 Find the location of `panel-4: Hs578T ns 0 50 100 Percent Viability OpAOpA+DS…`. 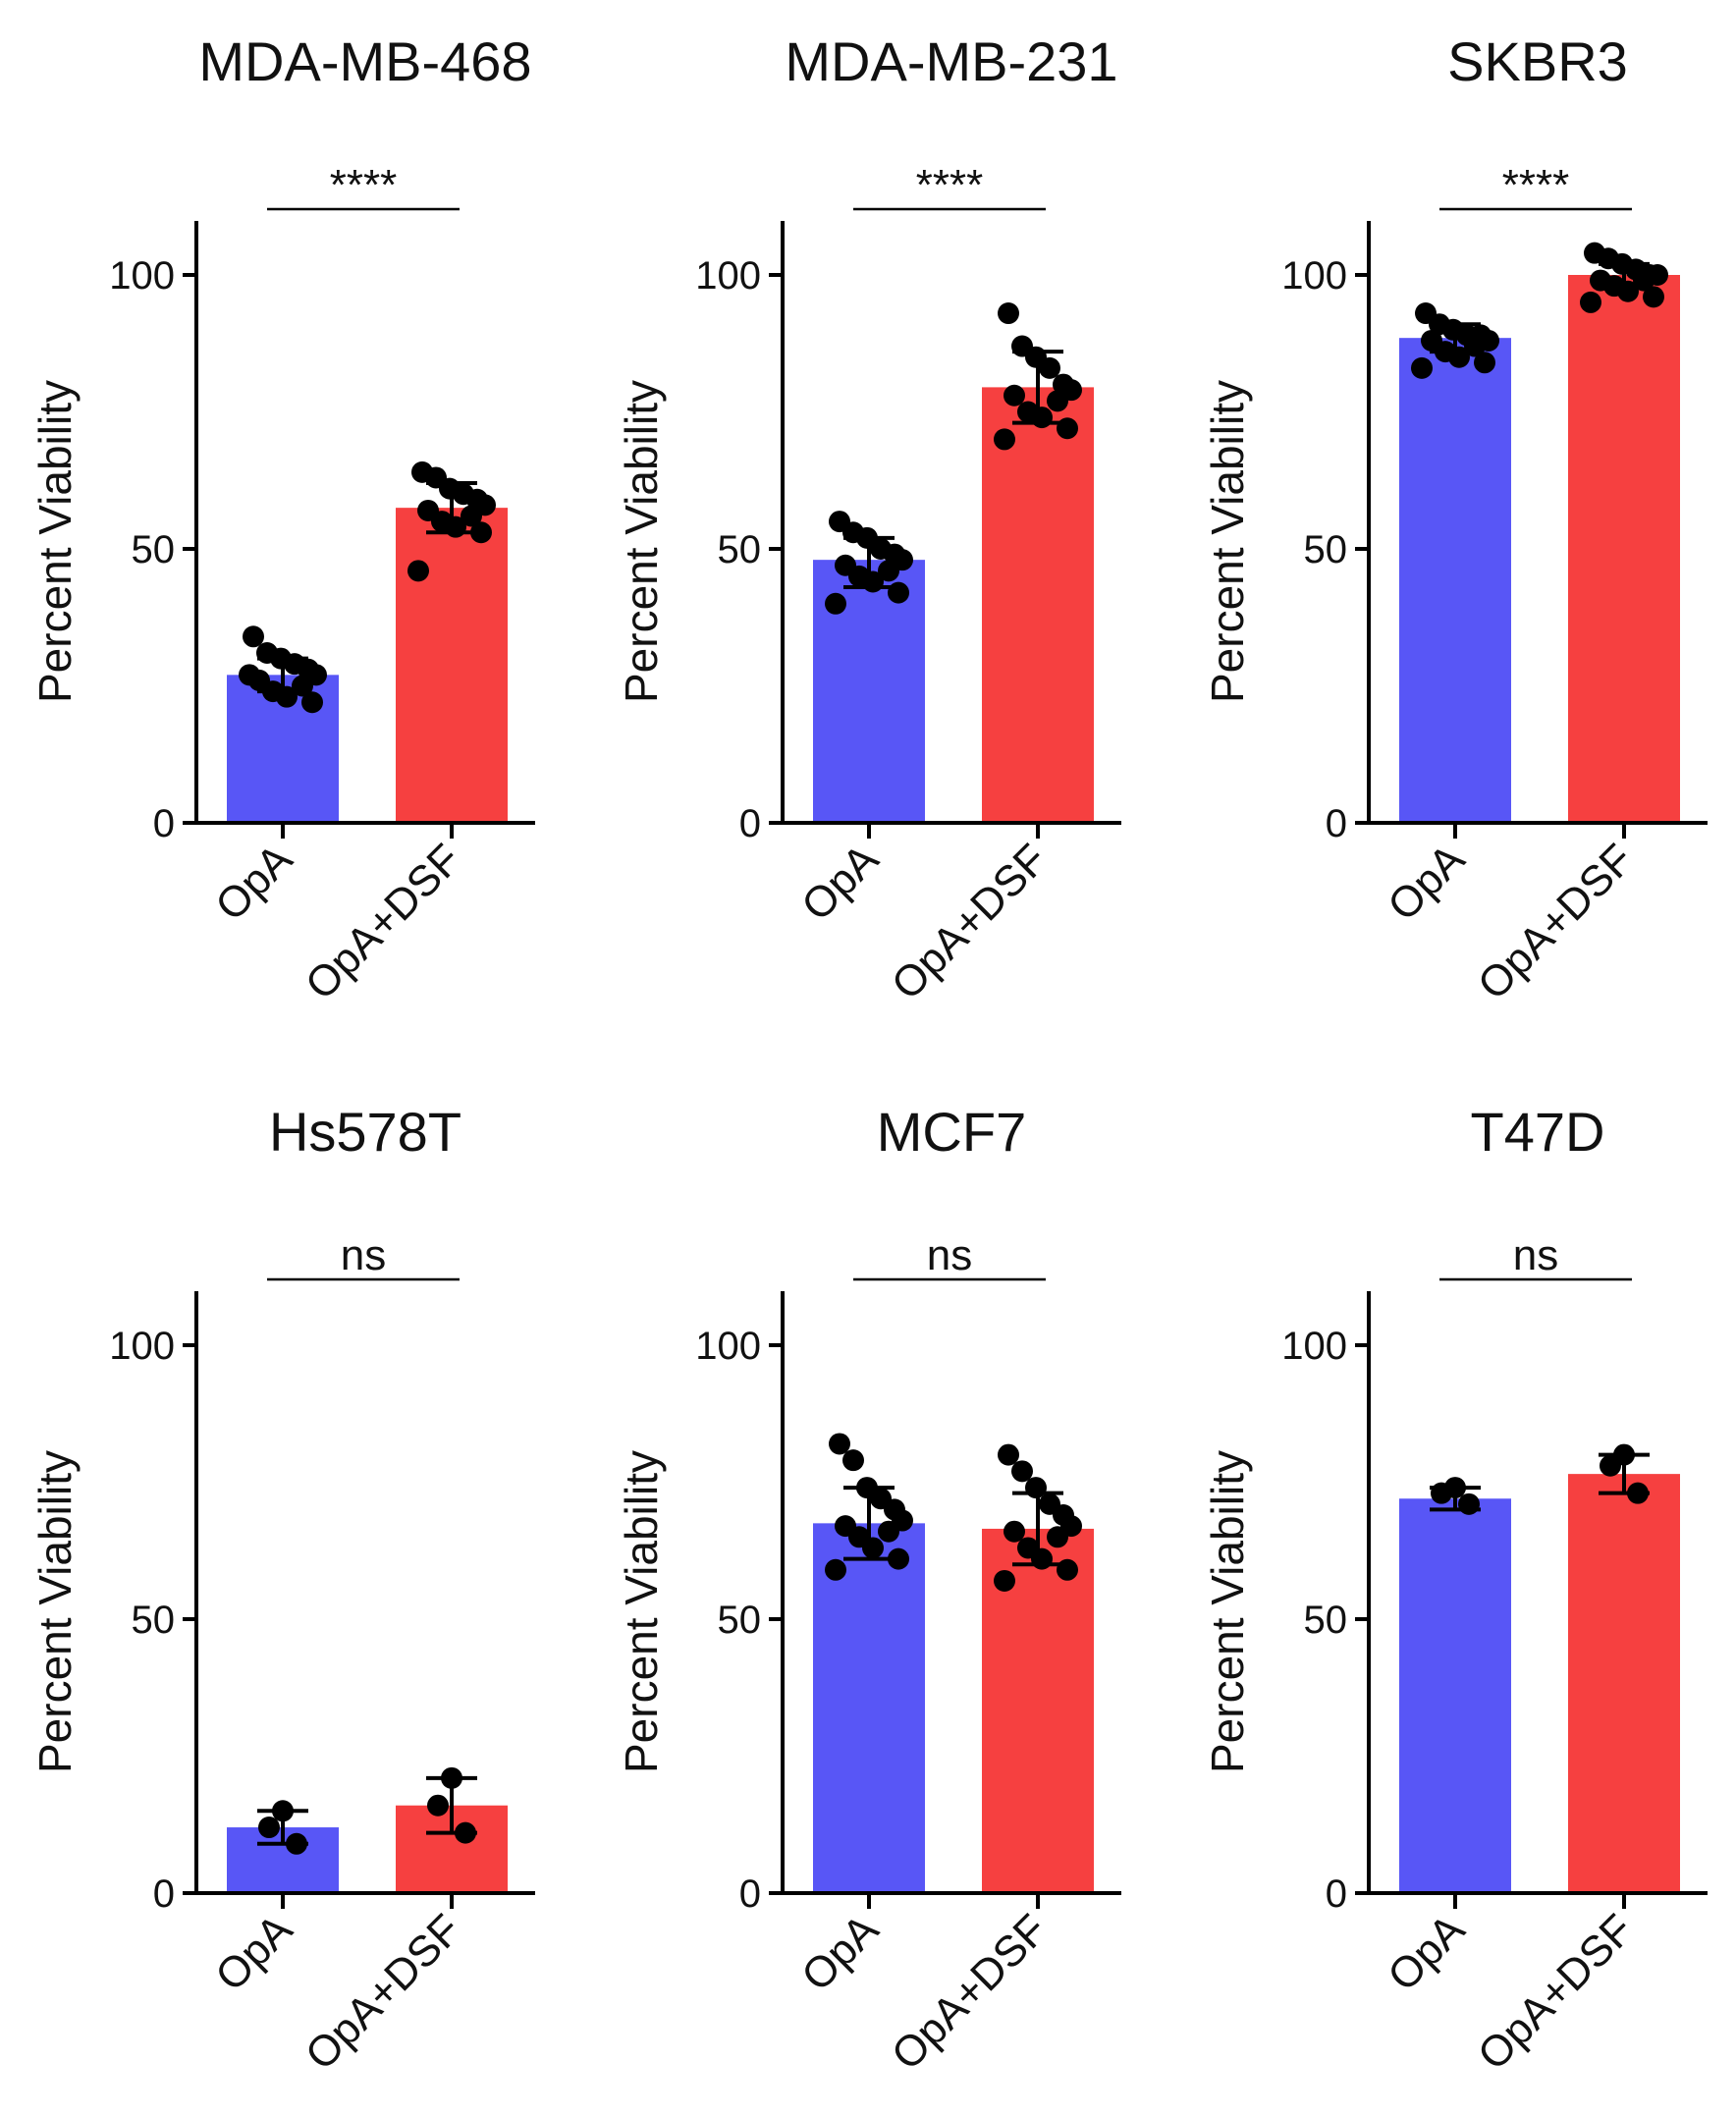

panel-4: Hs578T ns 0 50 100 Percent Viability OpAOpA+DS… is located at coordinates (282, 1590).